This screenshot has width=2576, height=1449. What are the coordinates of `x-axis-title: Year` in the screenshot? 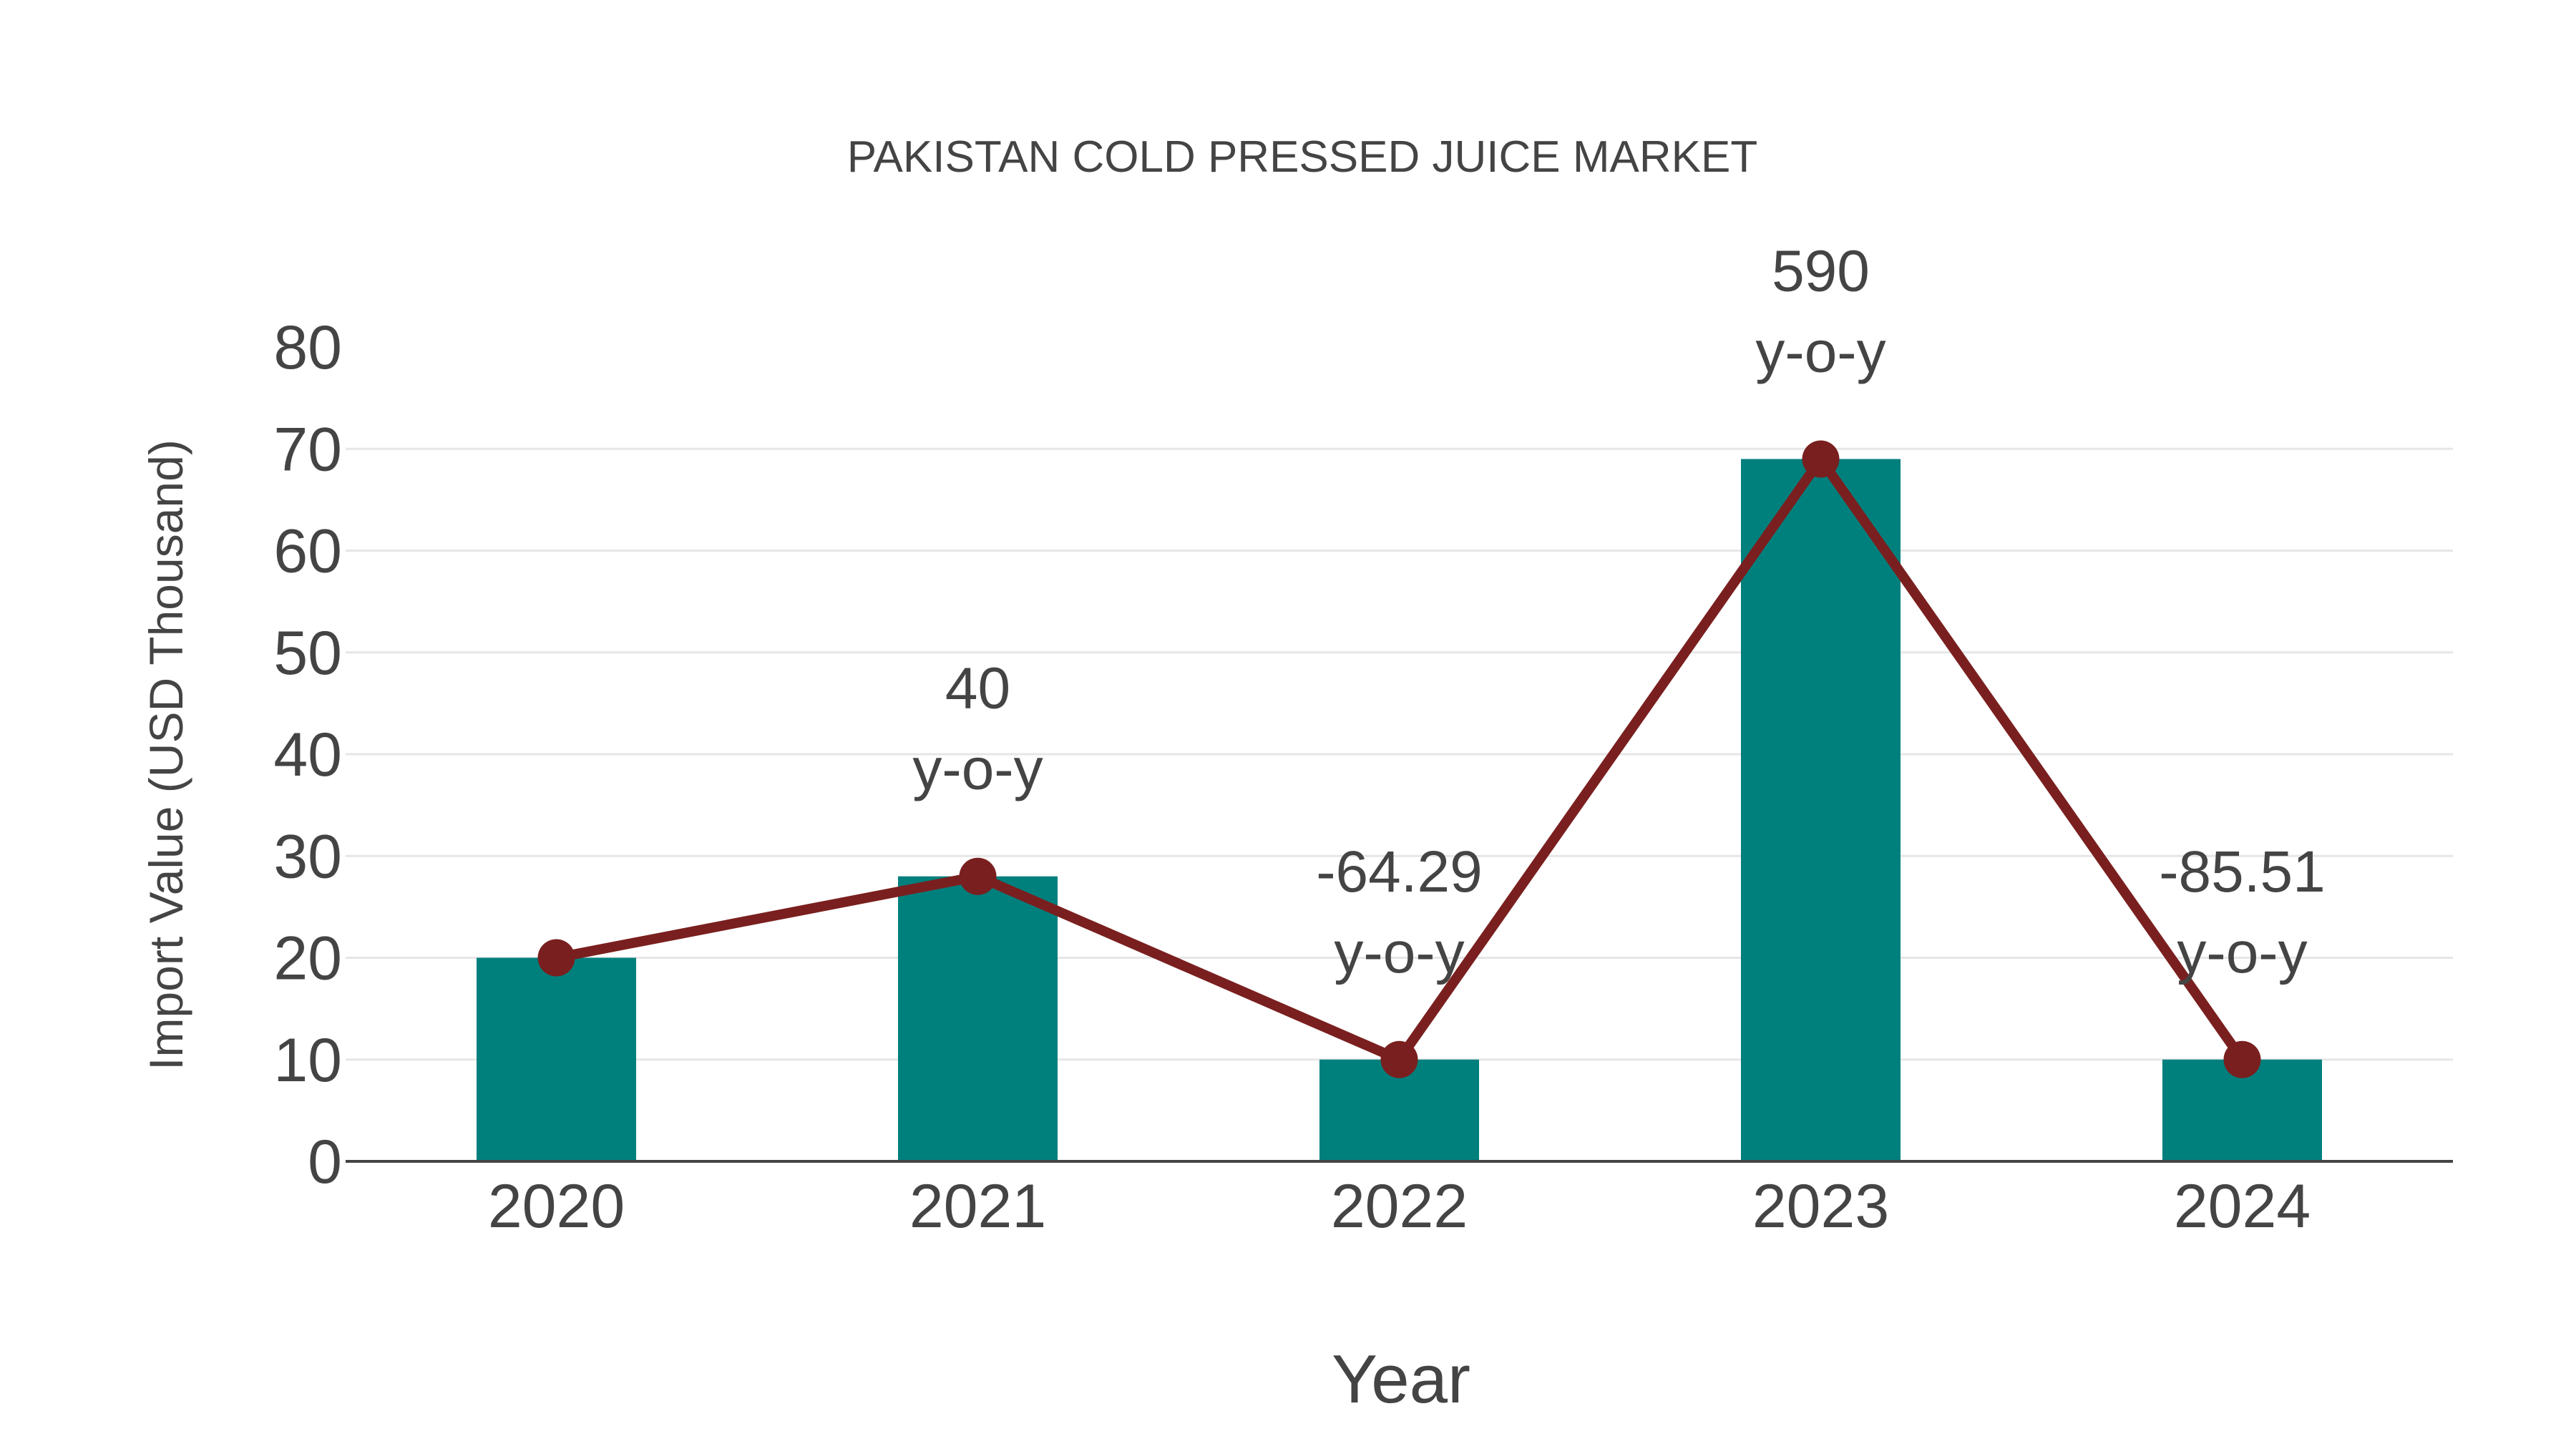 It's located at (1401, 1379).